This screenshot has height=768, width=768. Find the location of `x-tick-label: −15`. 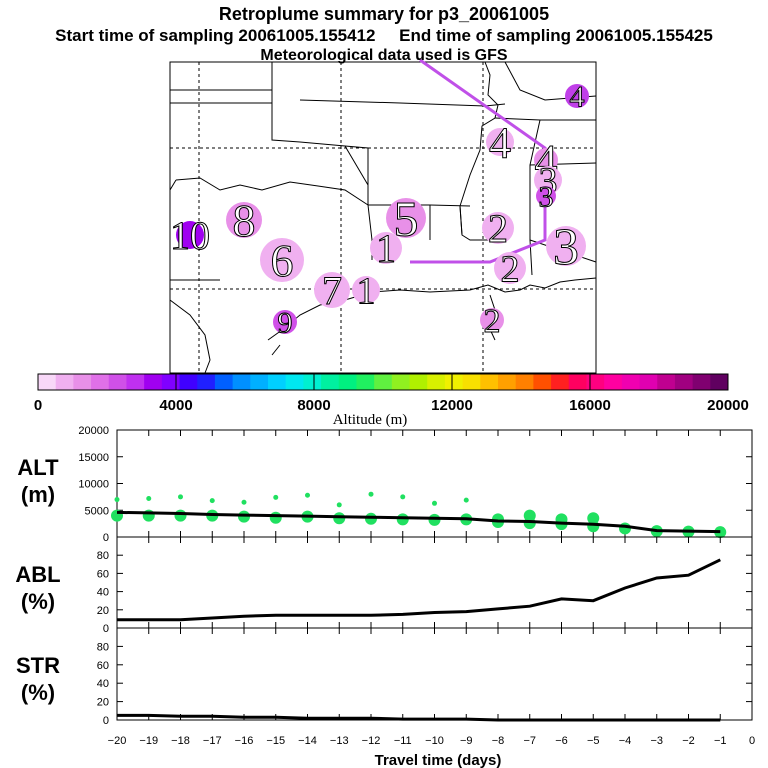

x-tick-label: −15 is located at coordinates (275, 741).